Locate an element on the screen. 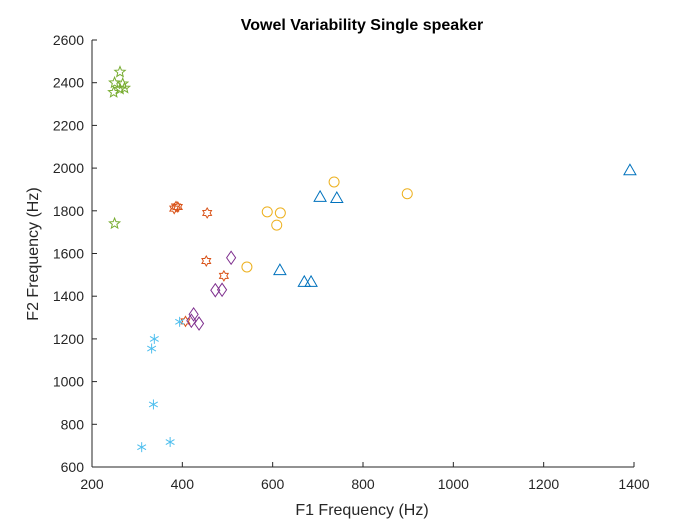 This screenshot has height=525, width=700. x-tick-label: 400 is located at coordinates (183, 484).